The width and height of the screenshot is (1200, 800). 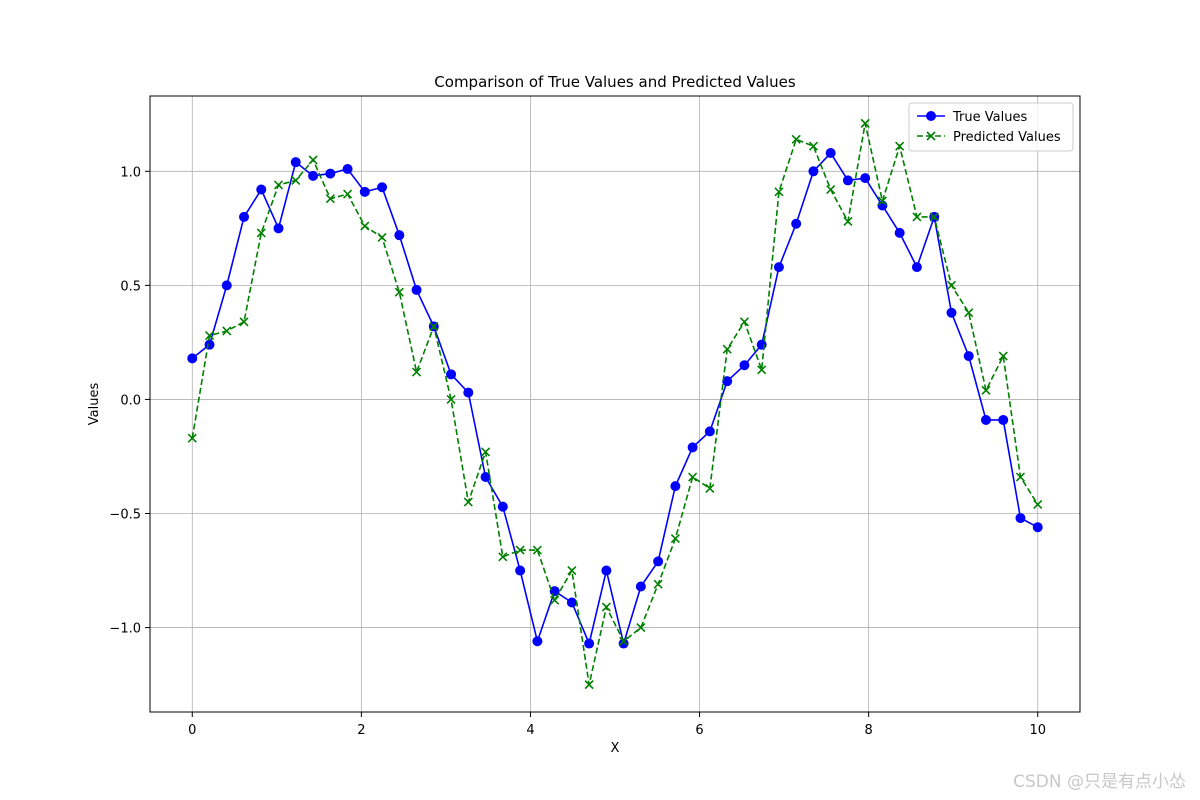 I want to click on y-tick-label: −0.5, so click(x=125, y=515).